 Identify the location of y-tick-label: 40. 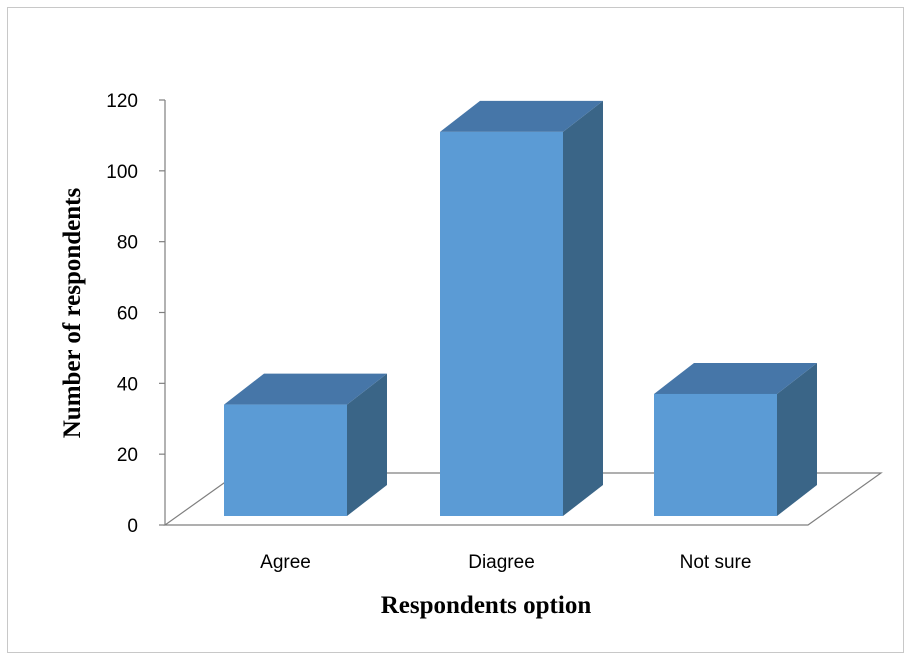
(127, 384).